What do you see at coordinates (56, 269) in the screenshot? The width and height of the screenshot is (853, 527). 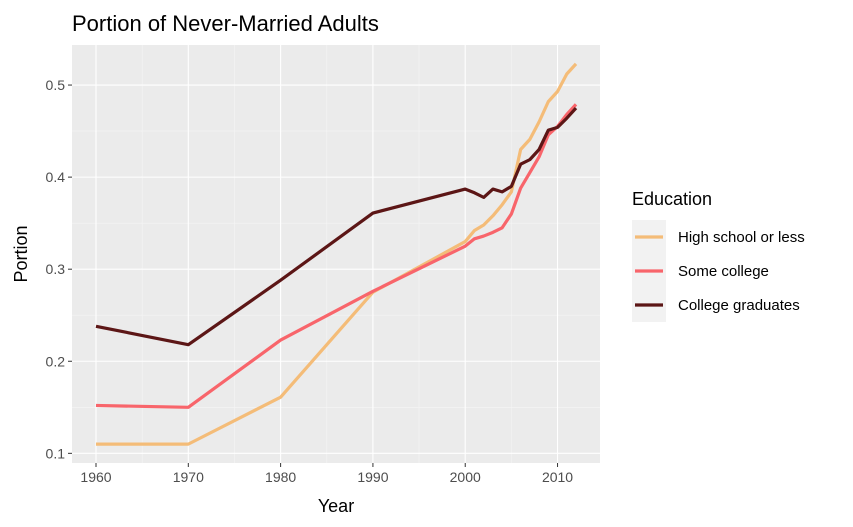 I see `y-tick-label: 0.3` at bounding box center [56, 269].